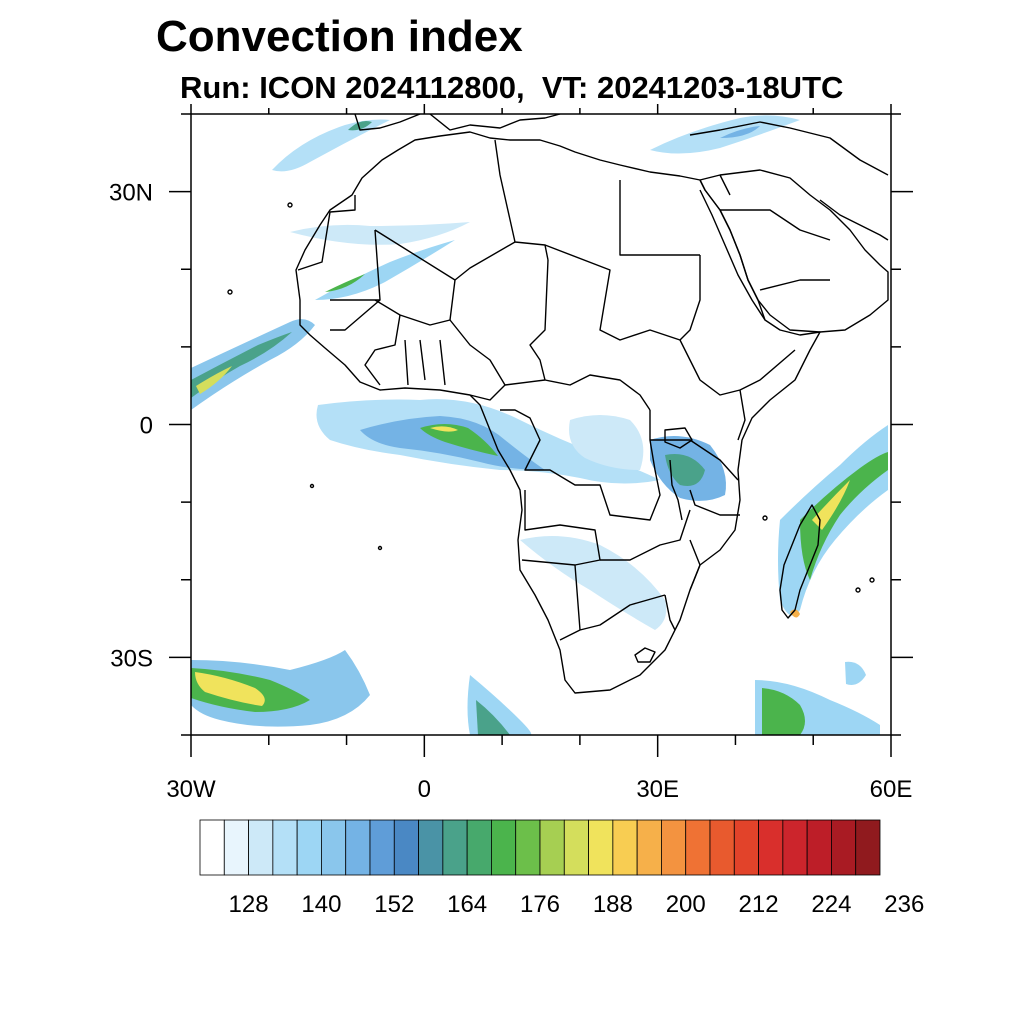 This screenshot has height=1024, width=1024. Describe the element at coordinates (844, 516) in the screenshot. I see `field-band-madagascar-core` at that location.